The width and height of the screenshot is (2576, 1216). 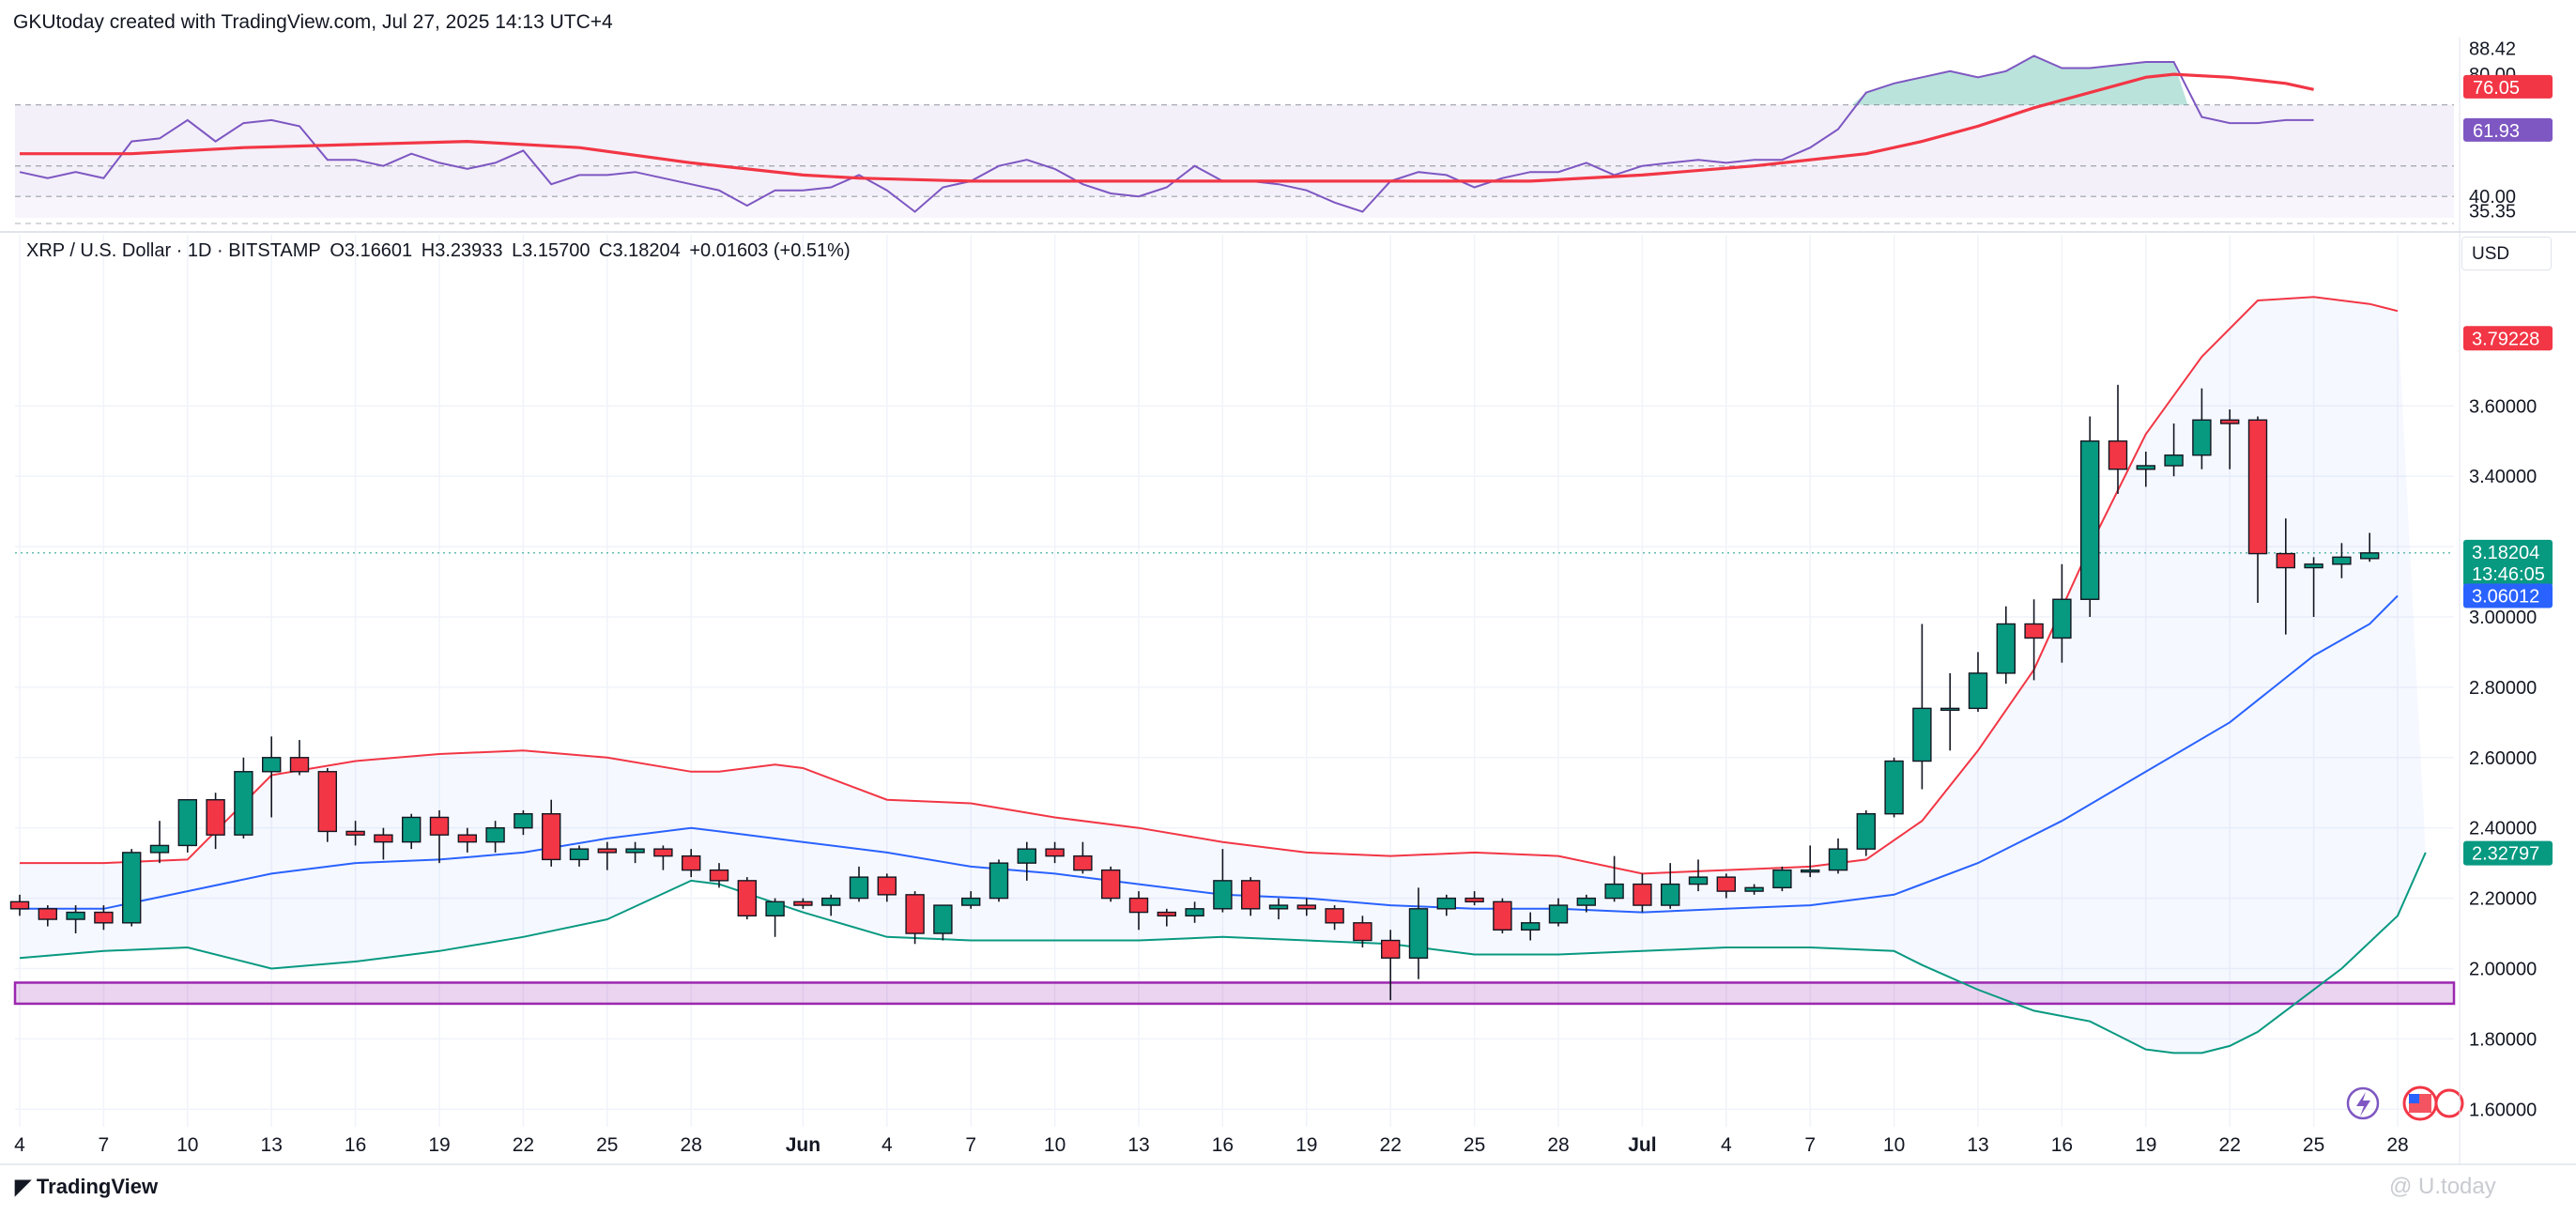 I want to click on time-x-tick-label: 7, so click(x=971, y=1145).